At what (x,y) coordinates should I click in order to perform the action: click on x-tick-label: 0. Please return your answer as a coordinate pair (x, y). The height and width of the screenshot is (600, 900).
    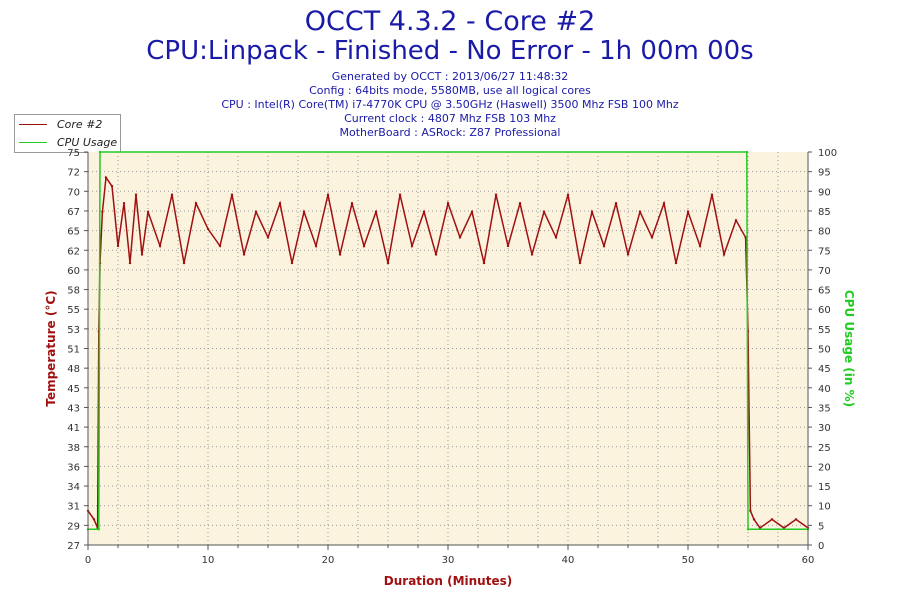
    Looking at the image, I should click on (88, 560).